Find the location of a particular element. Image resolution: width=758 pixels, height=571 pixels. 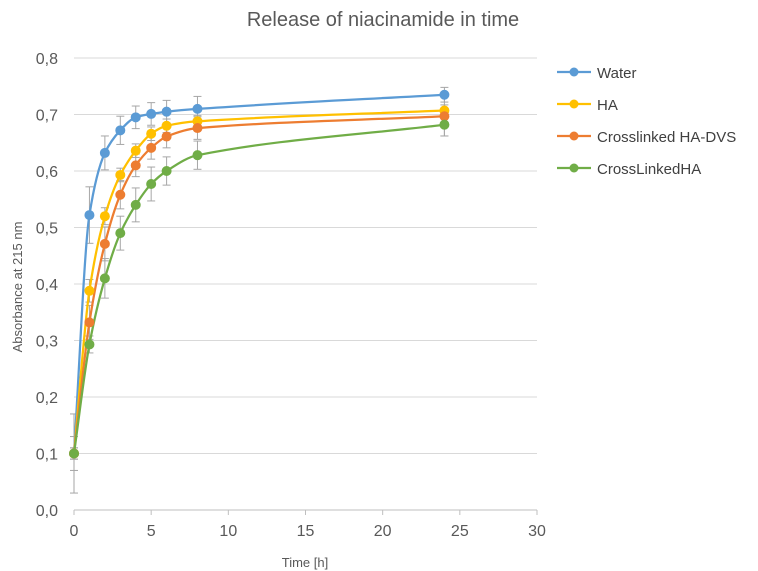

chart-title: Release of niacinamide in time is located at coordinates (383, 20).